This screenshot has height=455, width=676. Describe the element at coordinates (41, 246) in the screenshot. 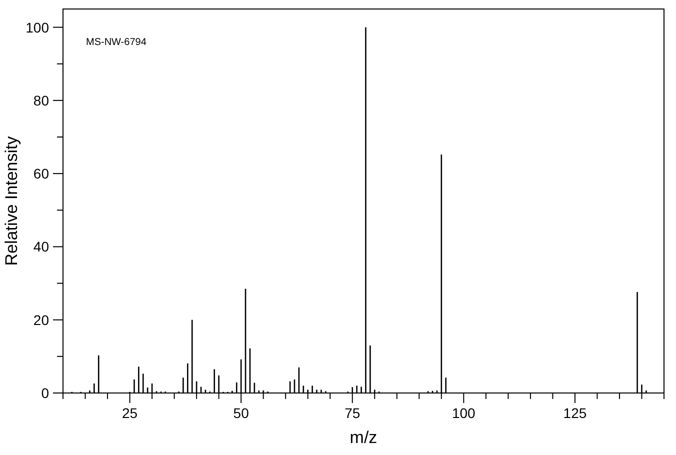

I see `y-tick-label: 40` at that location.